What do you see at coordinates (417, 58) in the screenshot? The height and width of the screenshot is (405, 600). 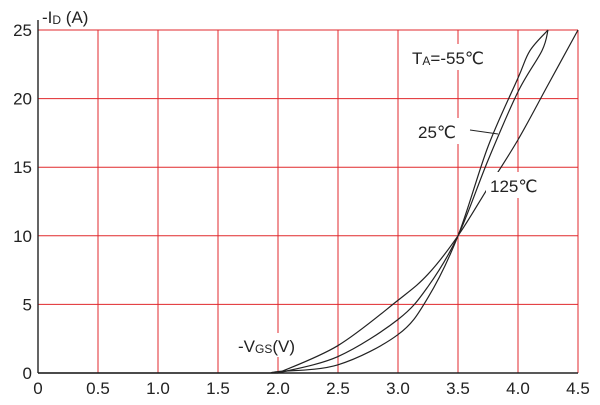 I see `series-label-ta-prefix: T` at bounding box center [417, 58].